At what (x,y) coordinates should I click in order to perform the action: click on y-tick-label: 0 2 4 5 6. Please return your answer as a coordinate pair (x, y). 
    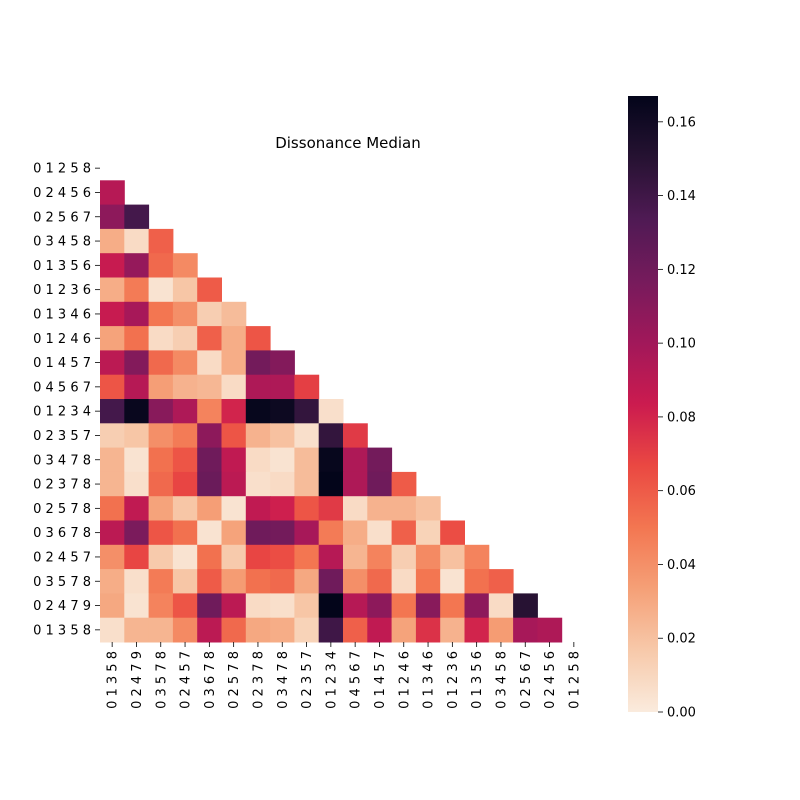
    Looking at the image, I should click on (62, 193).